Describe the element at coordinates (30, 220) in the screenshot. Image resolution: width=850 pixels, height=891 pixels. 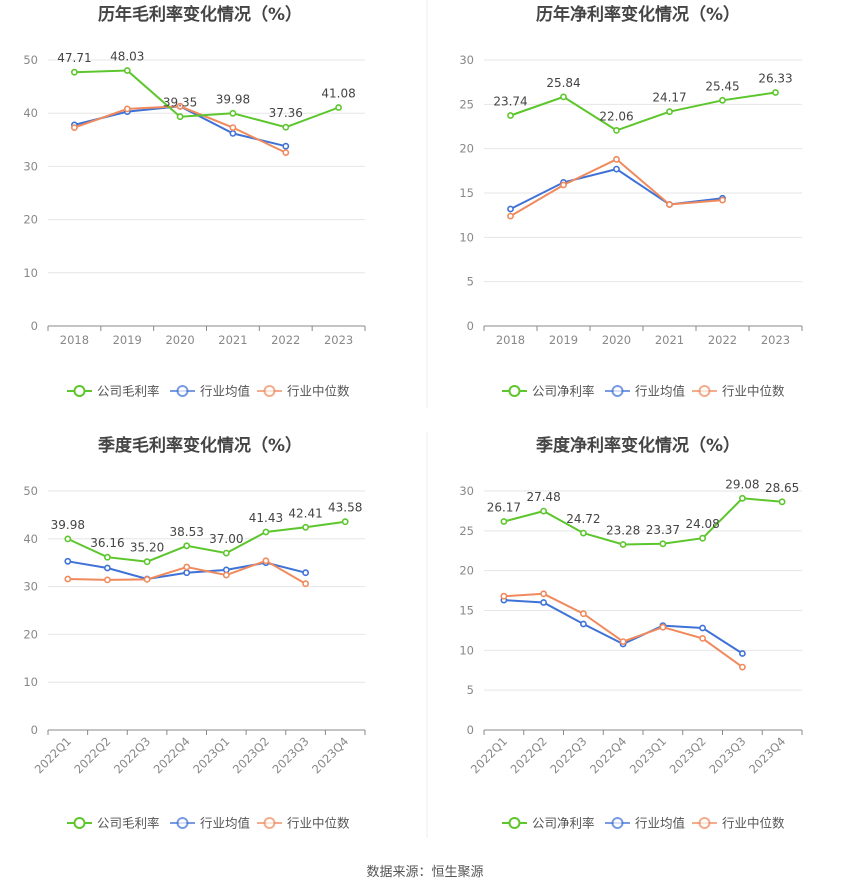
I see `y-tick-label: 20` at that location.